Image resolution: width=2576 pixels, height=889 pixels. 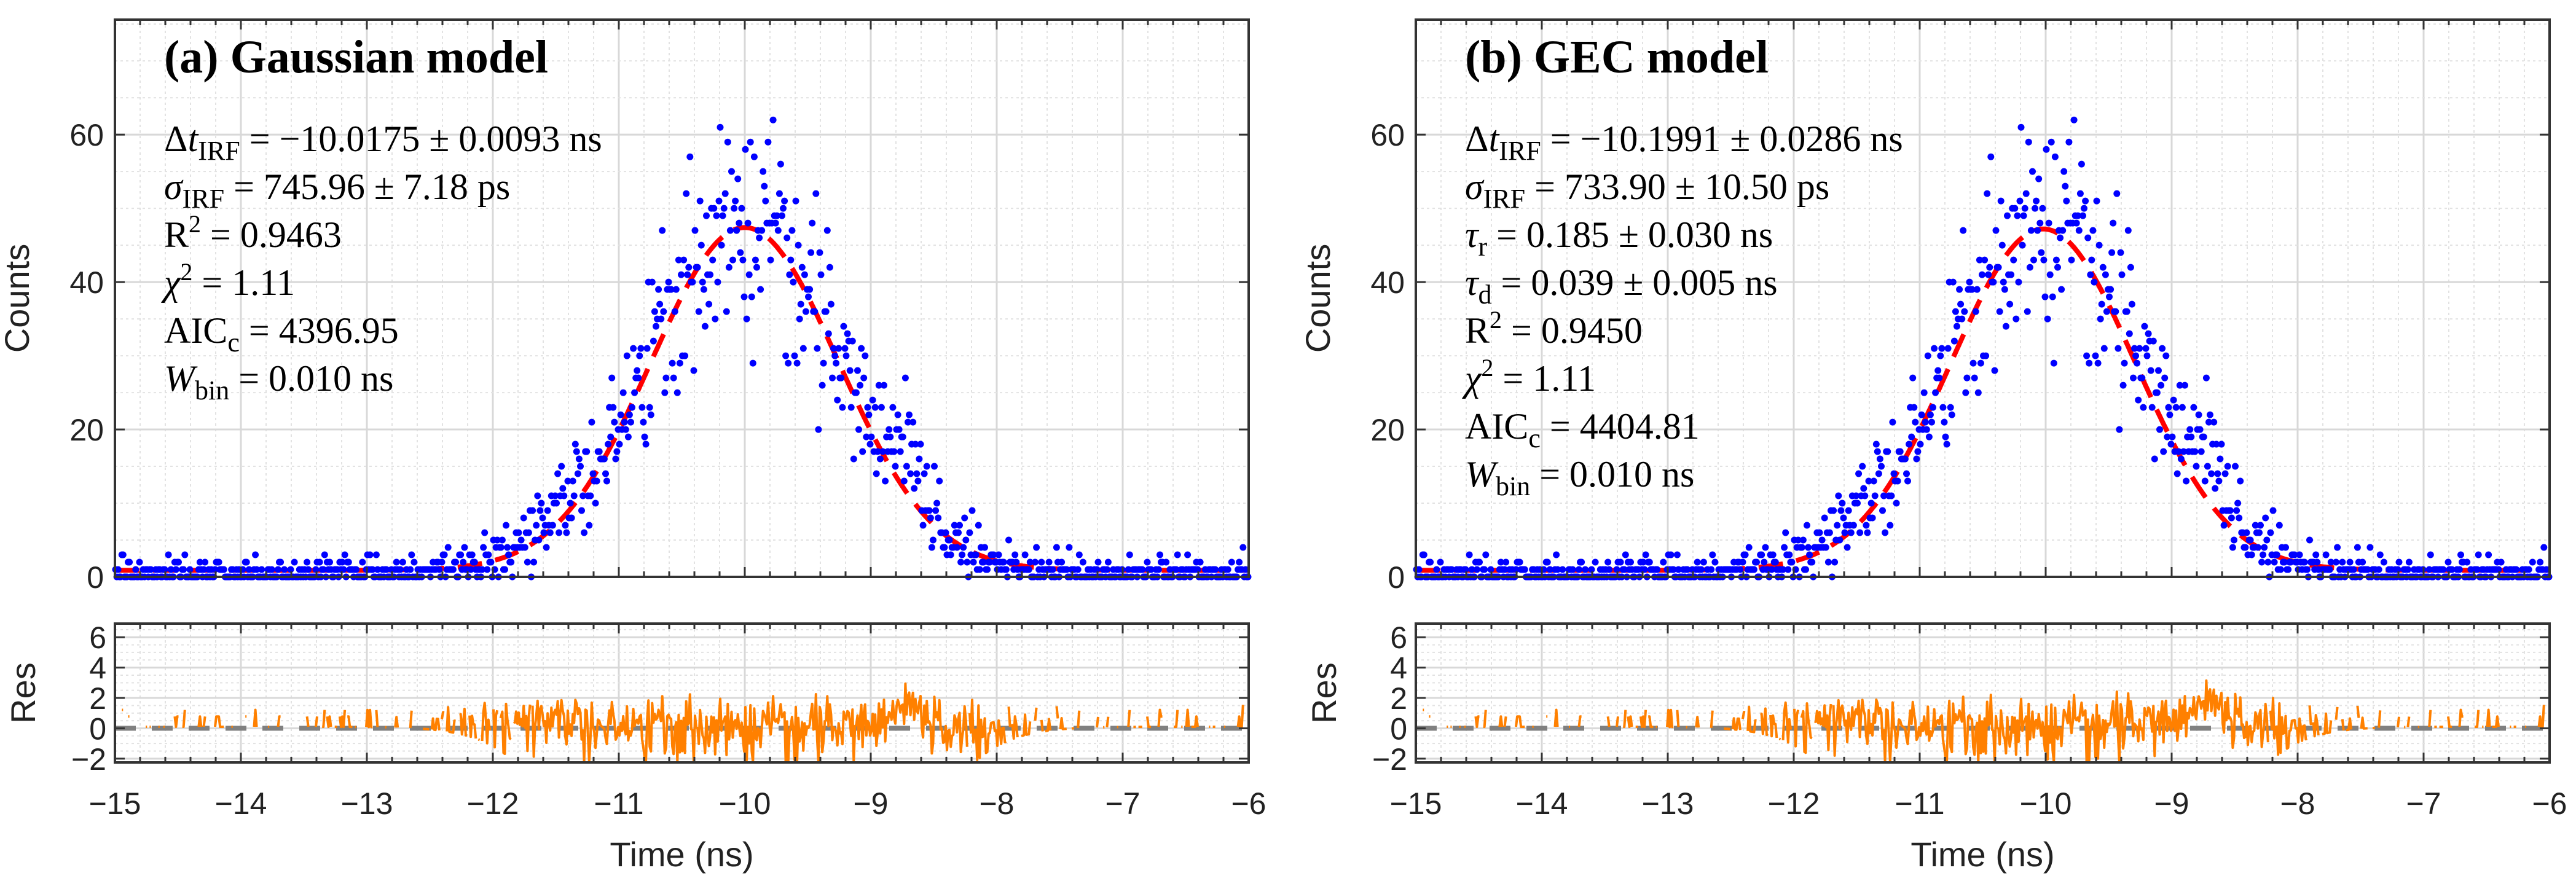 I want to click on x-tick-label: −6, so click(x=2549, y=804).